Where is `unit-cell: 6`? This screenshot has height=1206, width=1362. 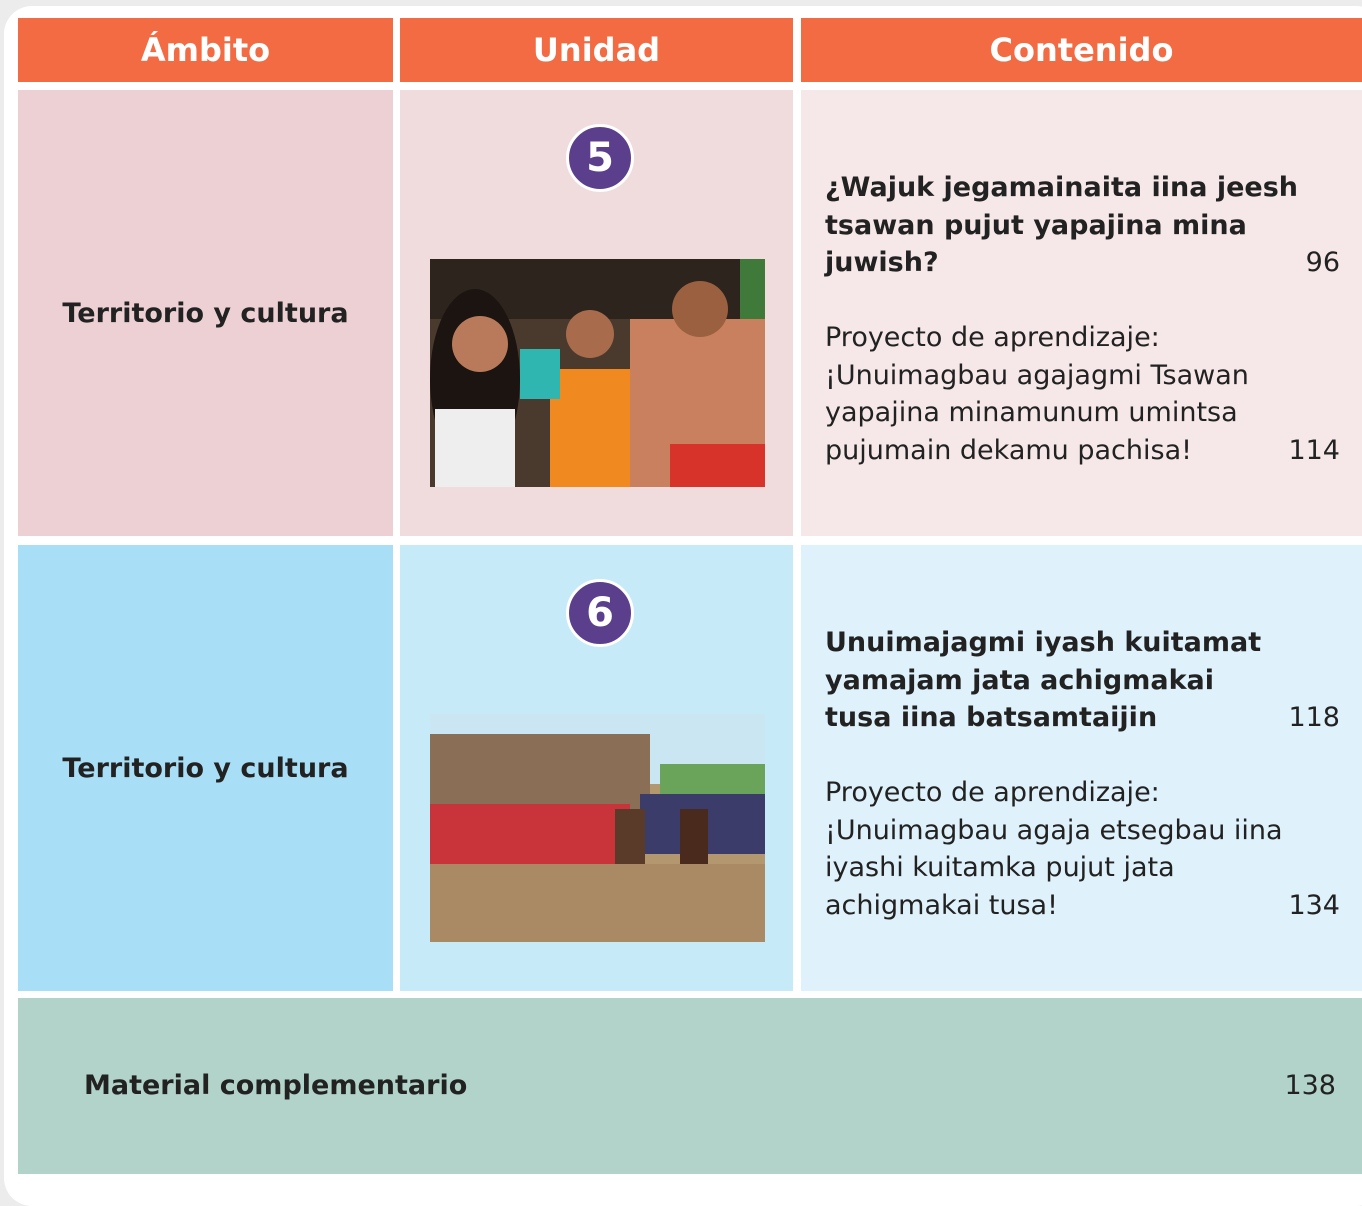
unit-cell: 6 is located at coordinates (596, 768).